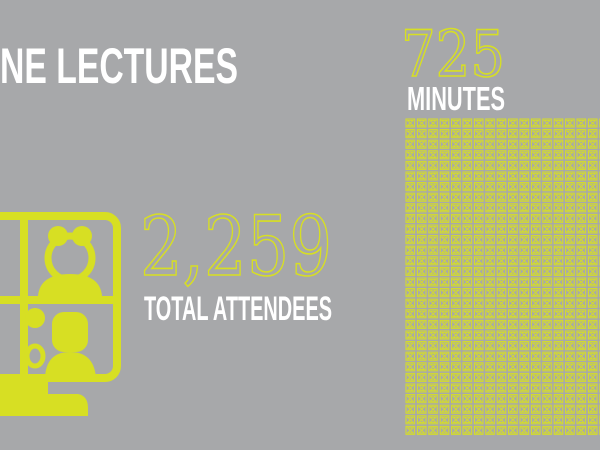 The image size is (600, 450). Describe the element at coordinates (119, 66) in the screenshot. I see `title: NE LECTURES` at that location.